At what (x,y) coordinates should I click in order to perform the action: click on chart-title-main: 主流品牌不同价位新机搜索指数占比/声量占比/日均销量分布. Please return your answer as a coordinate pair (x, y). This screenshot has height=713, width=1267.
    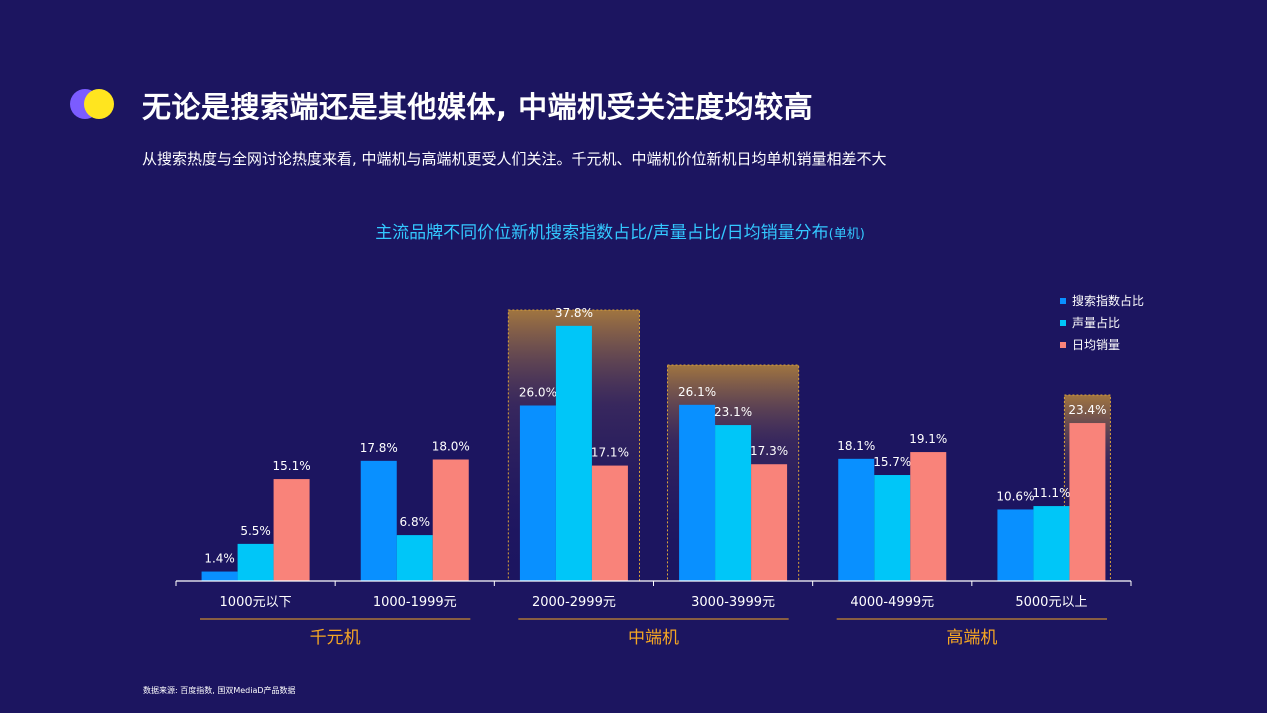
    Looking at the image, I should click on (602, 233).